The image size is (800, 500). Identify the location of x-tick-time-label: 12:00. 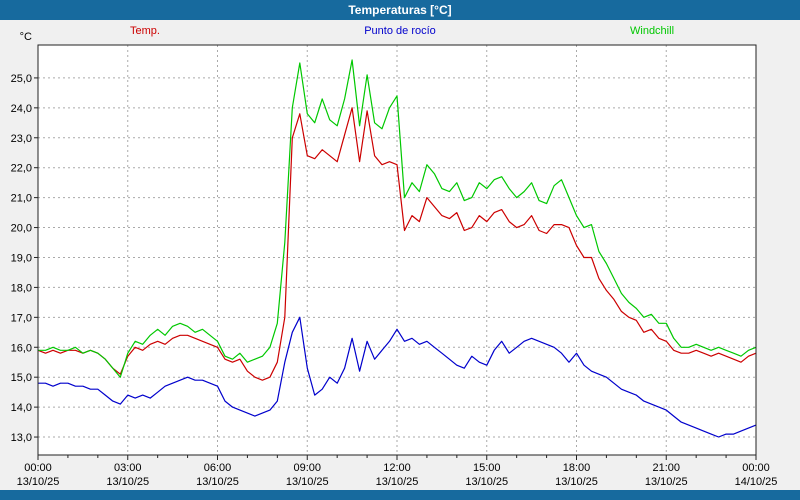
(397, 468).